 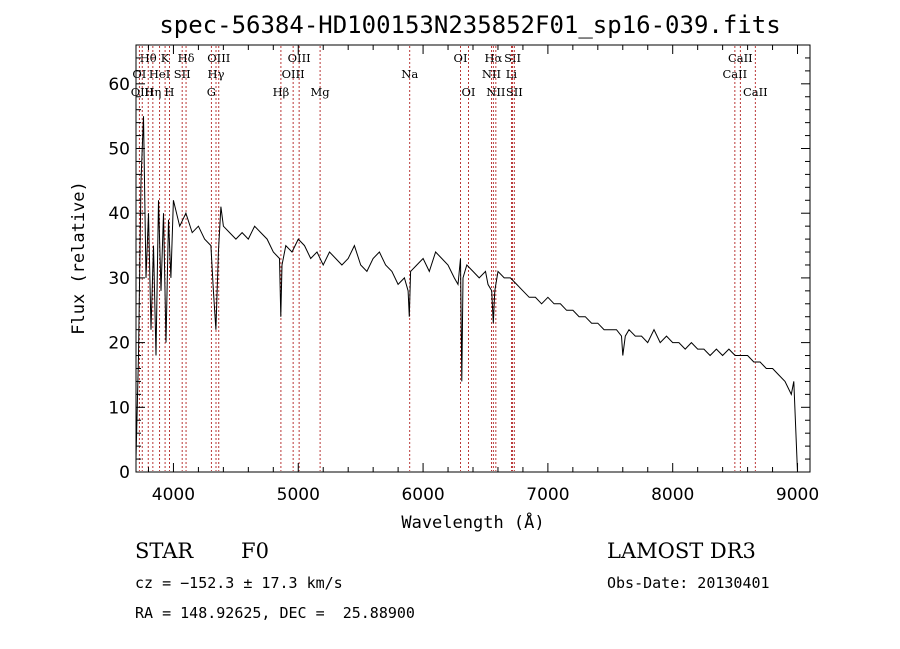 What do you see at coordinates (119, 344) in the screenshot?
I see `y-tick-label: 20` at bounding box center [119, 344].